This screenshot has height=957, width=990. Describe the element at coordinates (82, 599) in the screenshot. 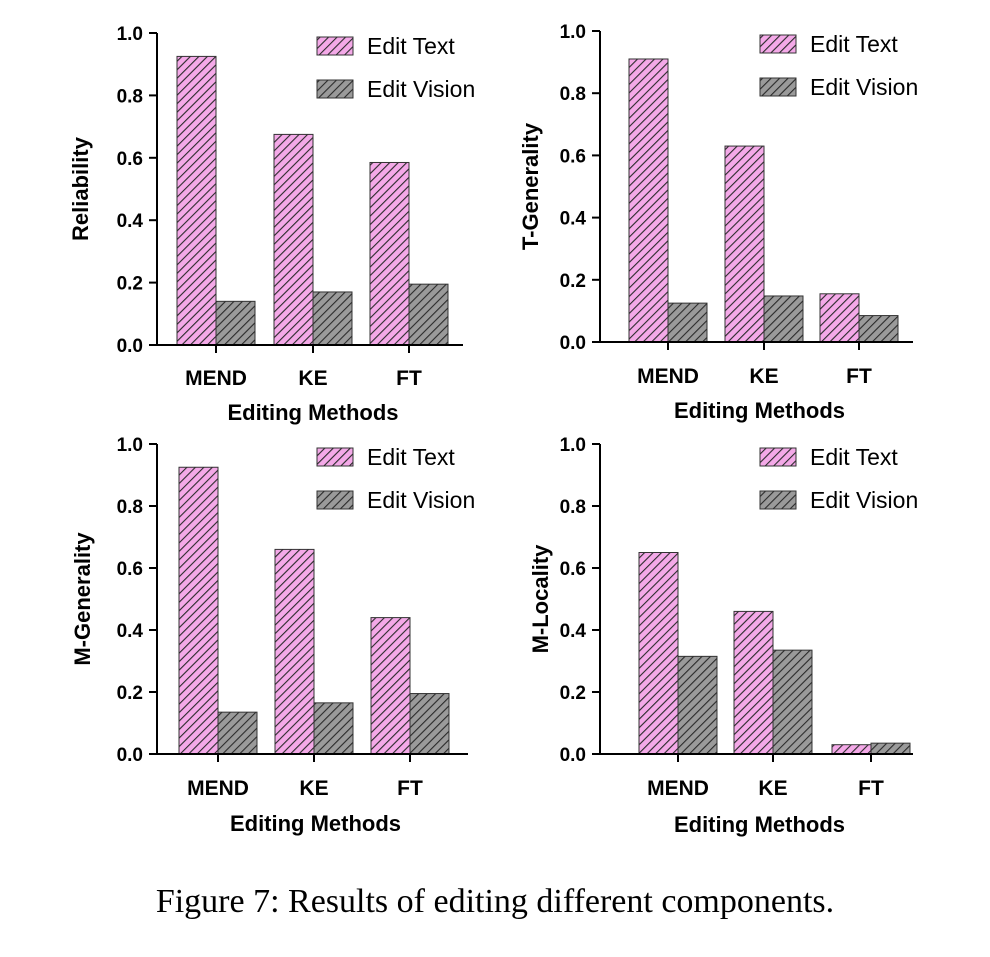

I see `y-axis-title: M-Generality` at that location.